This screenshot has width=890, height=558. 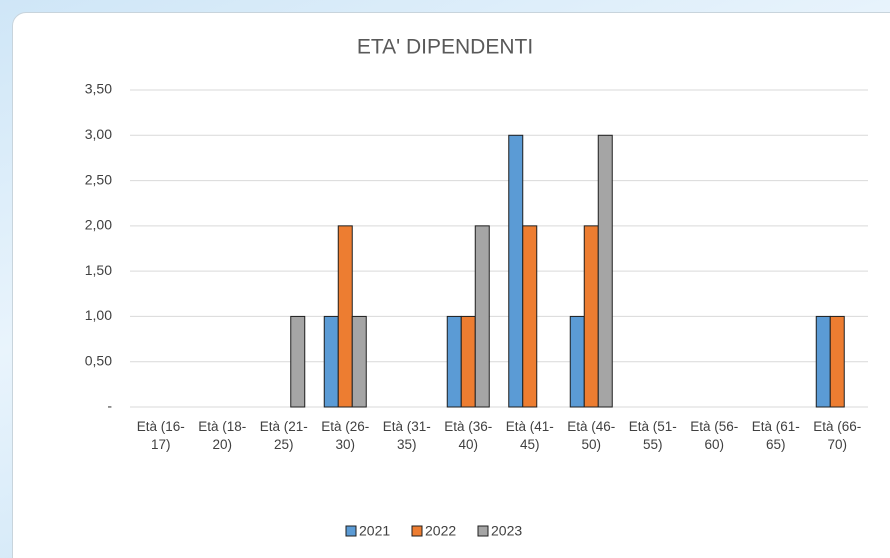 What do you see at coordinates (98, 179) in the screenshot?
I see `y-tick-label: 2,50` at bounding box center [98, 179].